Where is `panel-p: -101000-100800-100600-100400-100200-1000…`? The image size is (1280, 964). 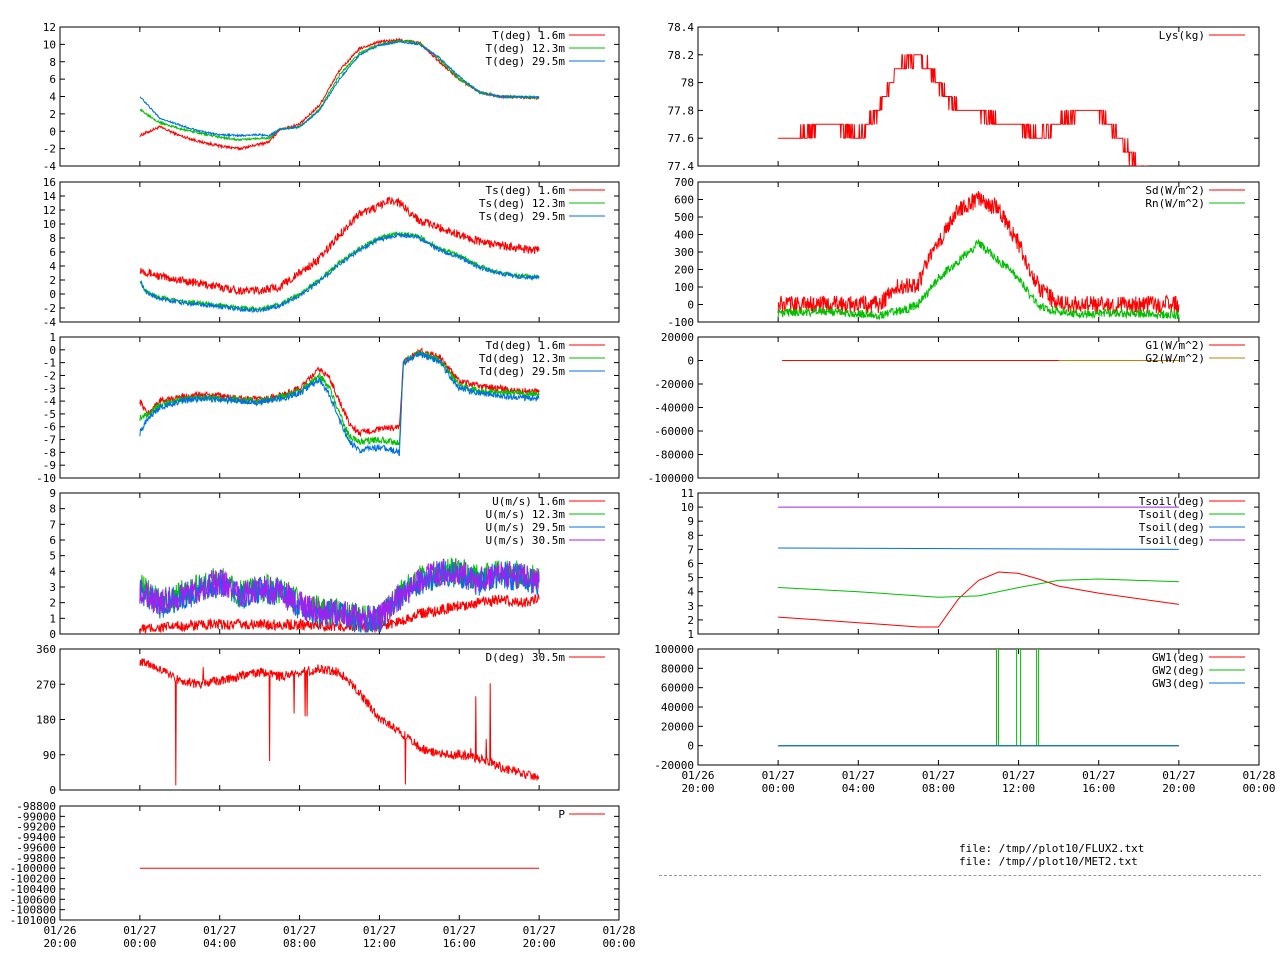
panel-p: -101000-100800-100600-100400-100200-1000… is located at coordinates (323, 875).